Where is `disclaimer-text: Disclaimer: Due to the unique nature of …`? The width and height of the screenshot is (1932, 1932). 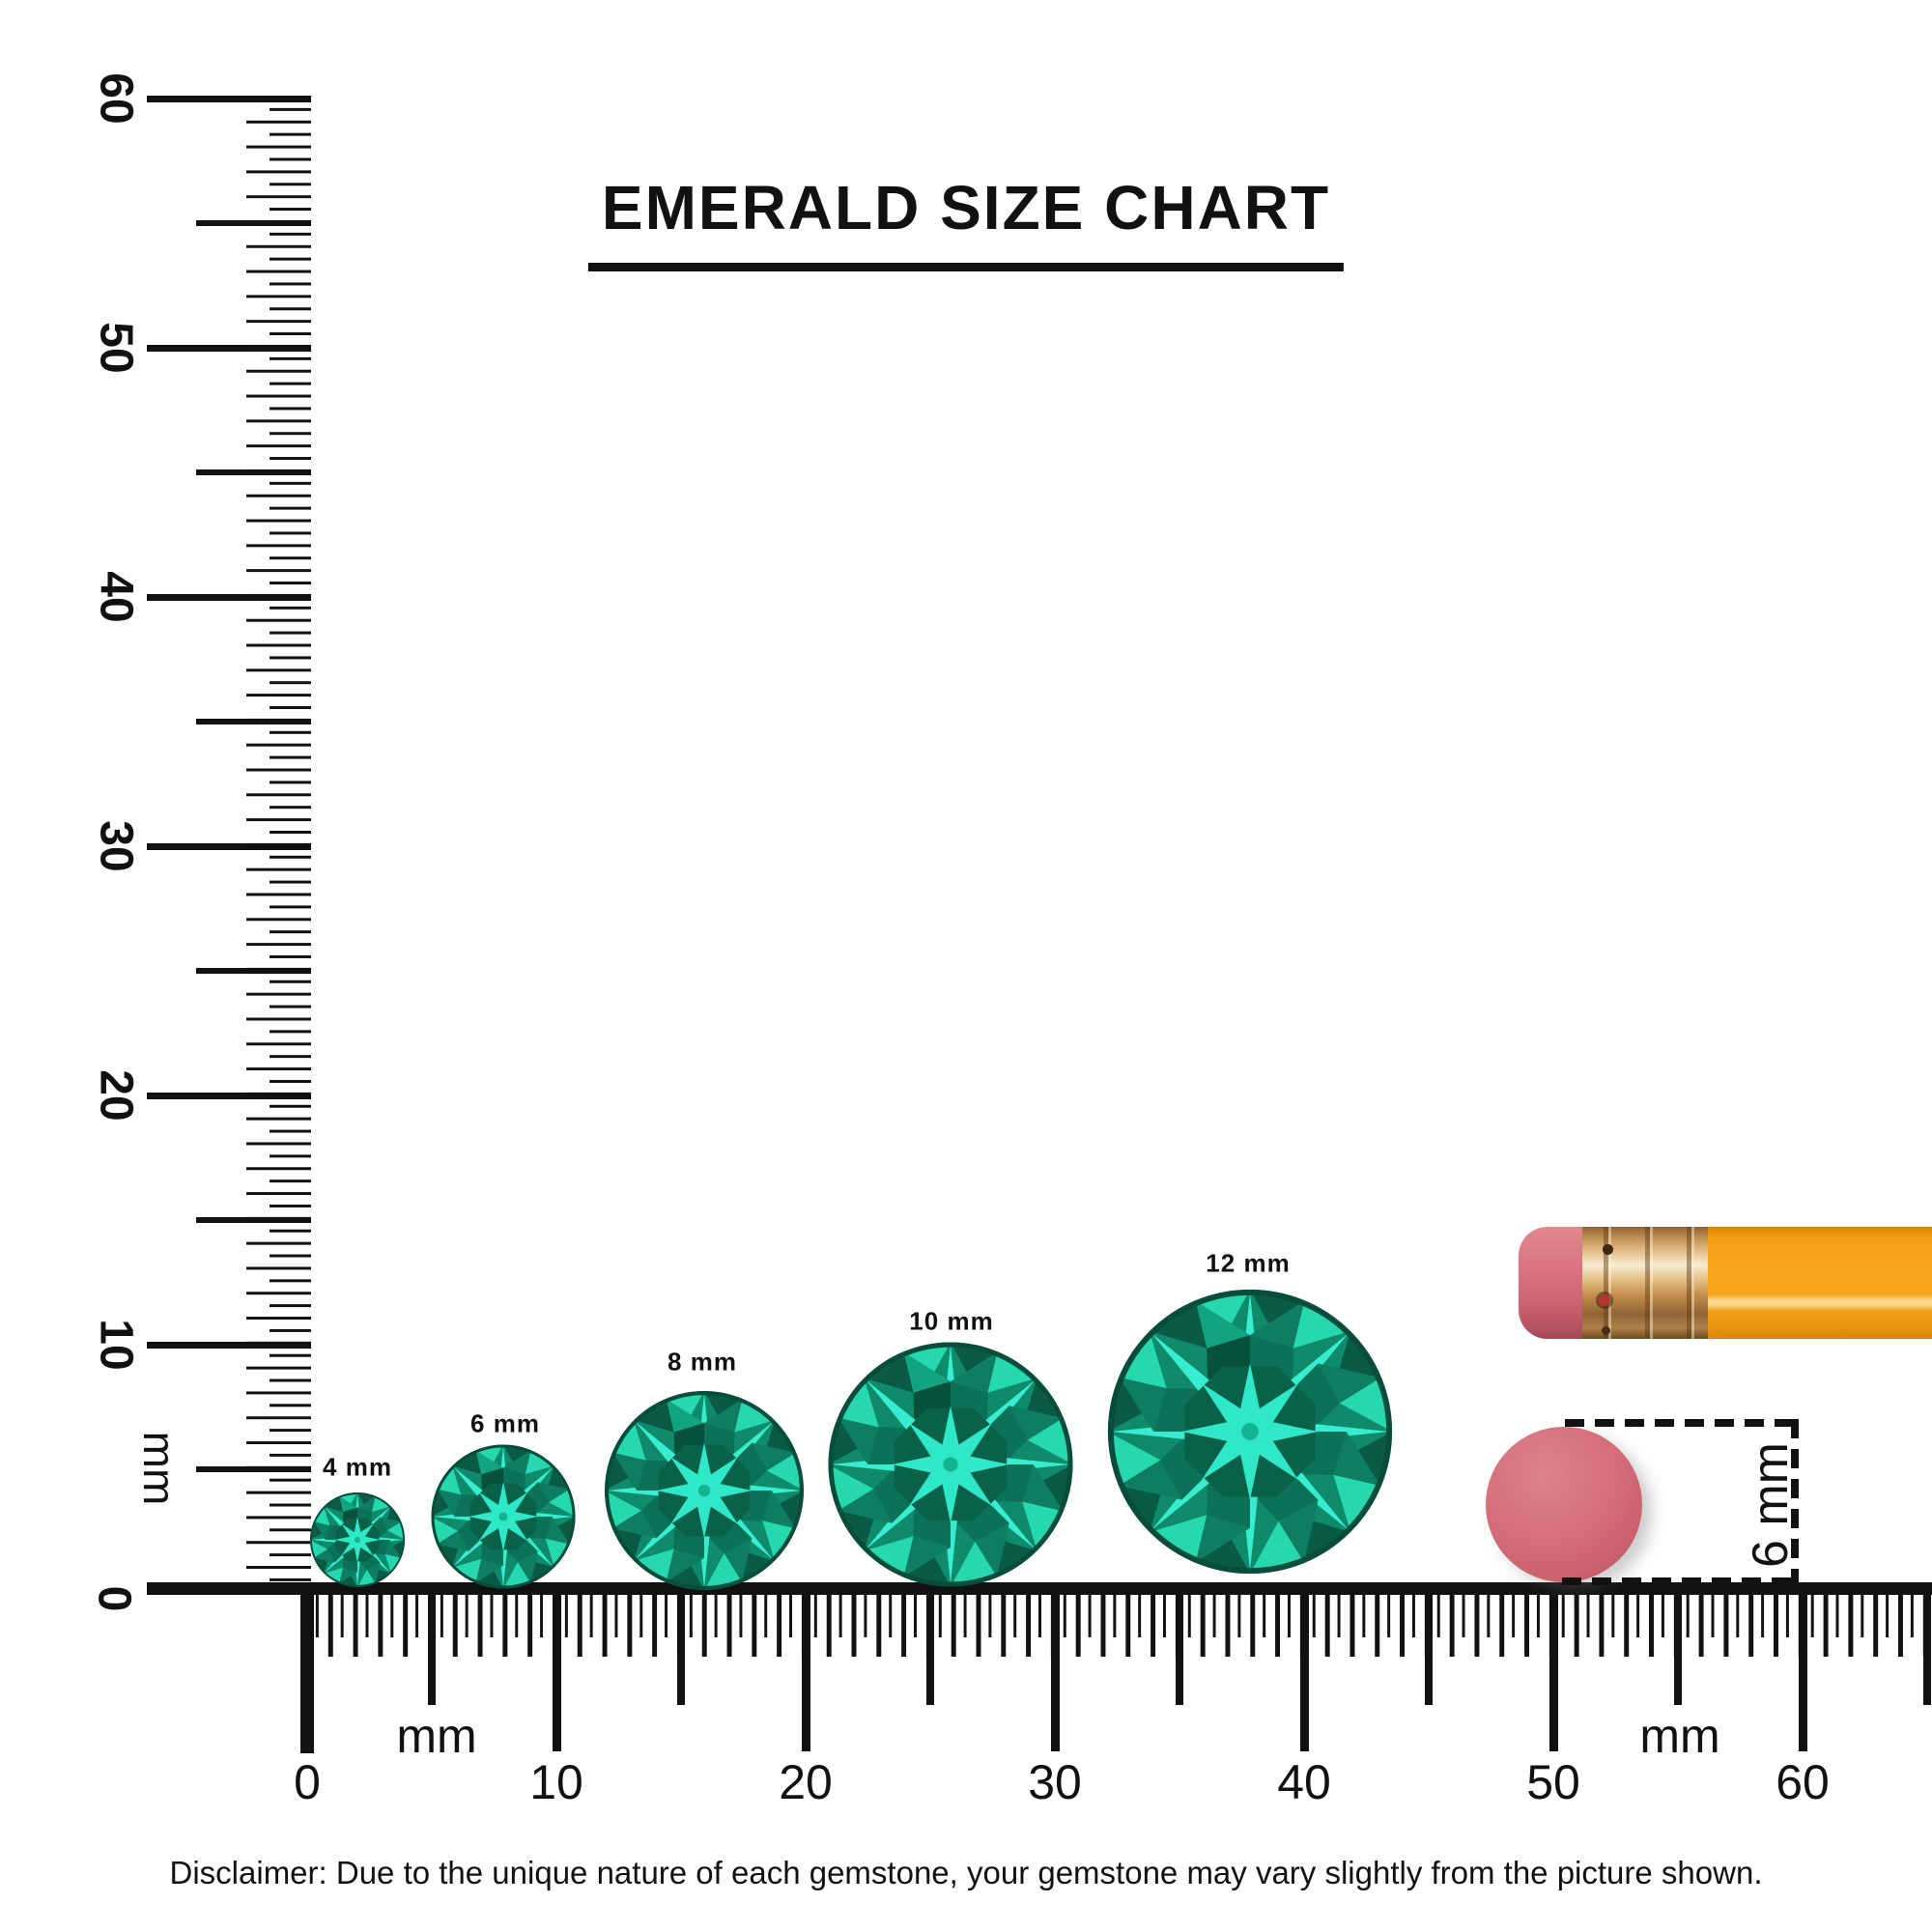
disclaimer-text: Disclaimer: Due to the unique nature of … is located at coordinates (966, 1872).